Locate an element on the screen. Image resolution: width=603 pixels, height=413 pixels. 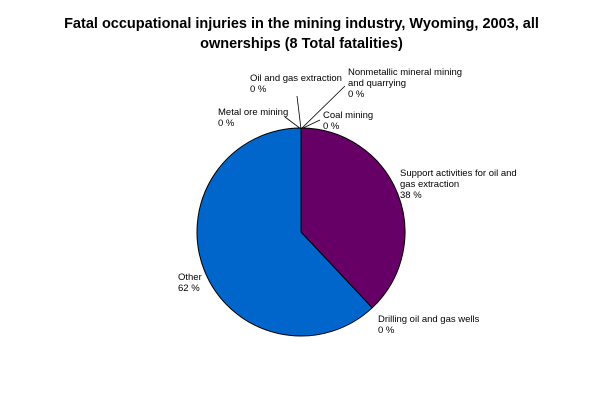
leader-line-metal-ore-mining is located at coordinates (293, 123).